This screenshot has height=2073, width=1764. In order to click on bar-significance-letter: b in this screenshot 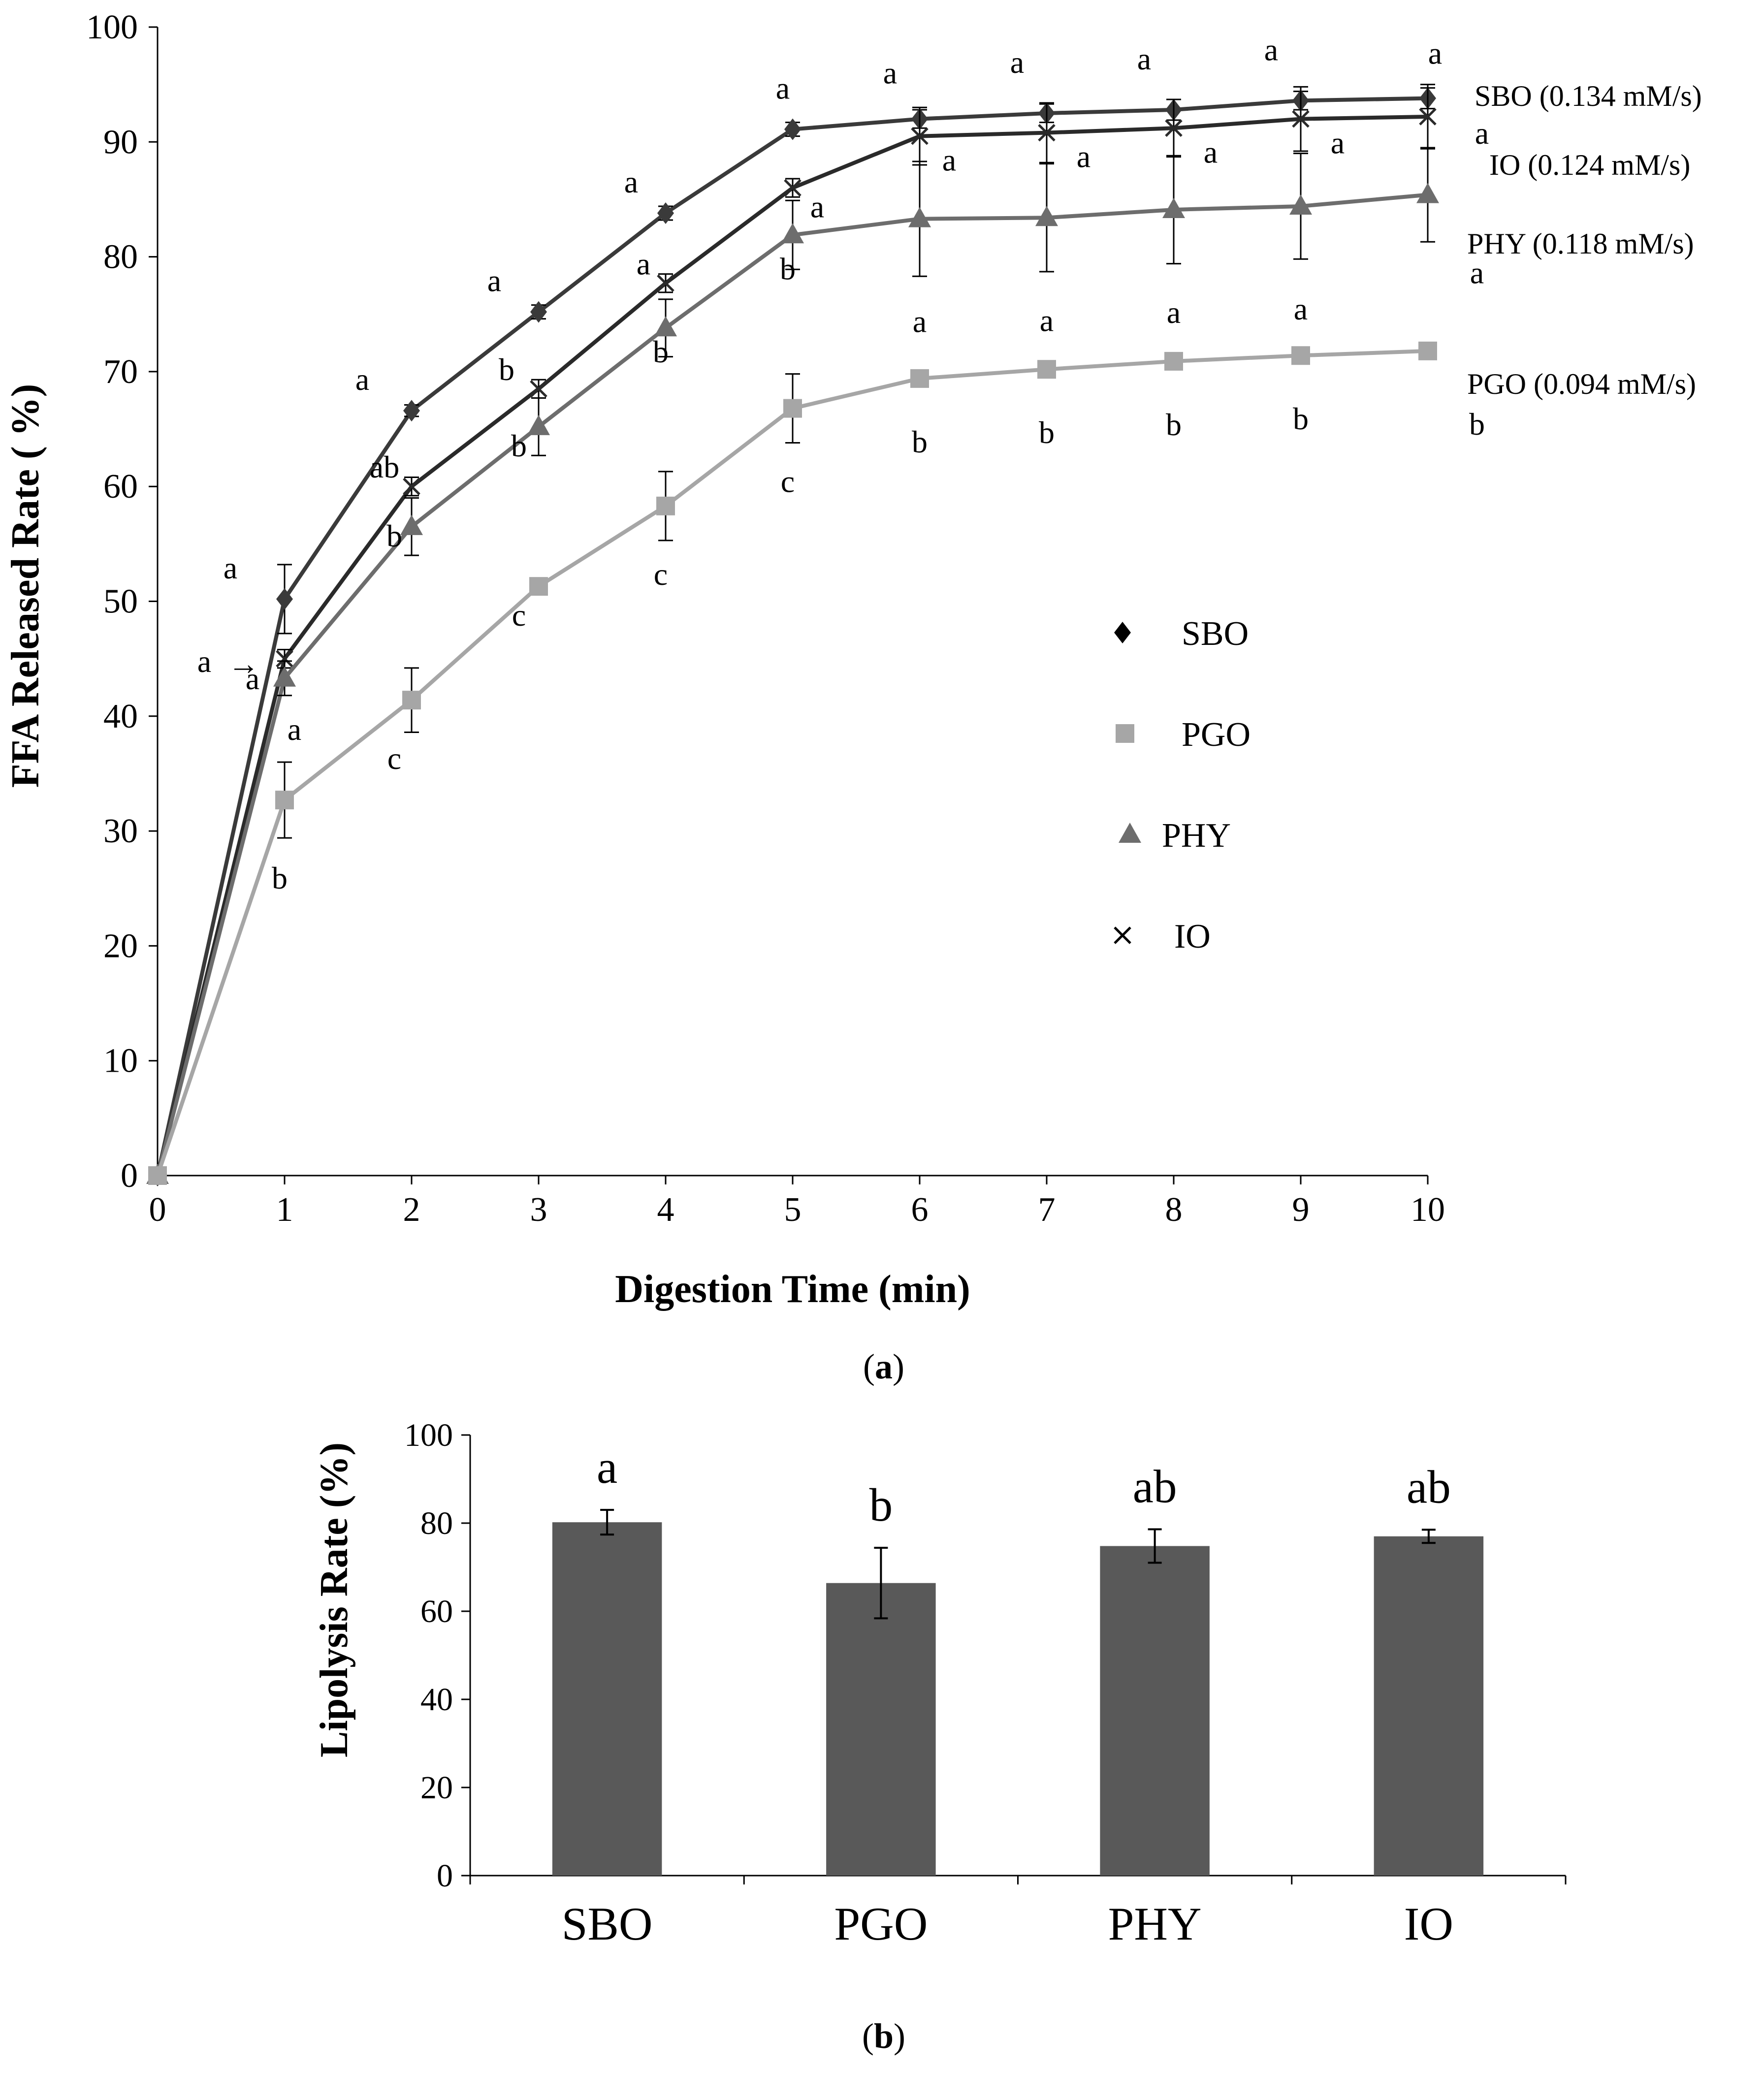, I will do `click(881, 1505)`.